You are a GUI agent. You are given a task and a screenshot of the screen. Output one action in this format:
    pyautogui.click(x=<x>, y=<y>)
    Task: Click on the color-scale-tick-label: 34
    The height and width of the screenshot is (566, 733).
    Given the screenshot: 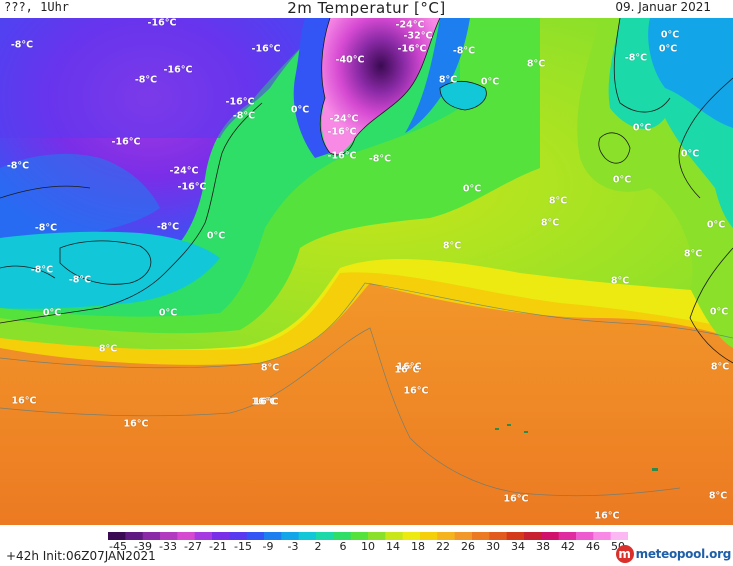 What is the action you would take?
    pyautogui.click(x=518, y=546)
    